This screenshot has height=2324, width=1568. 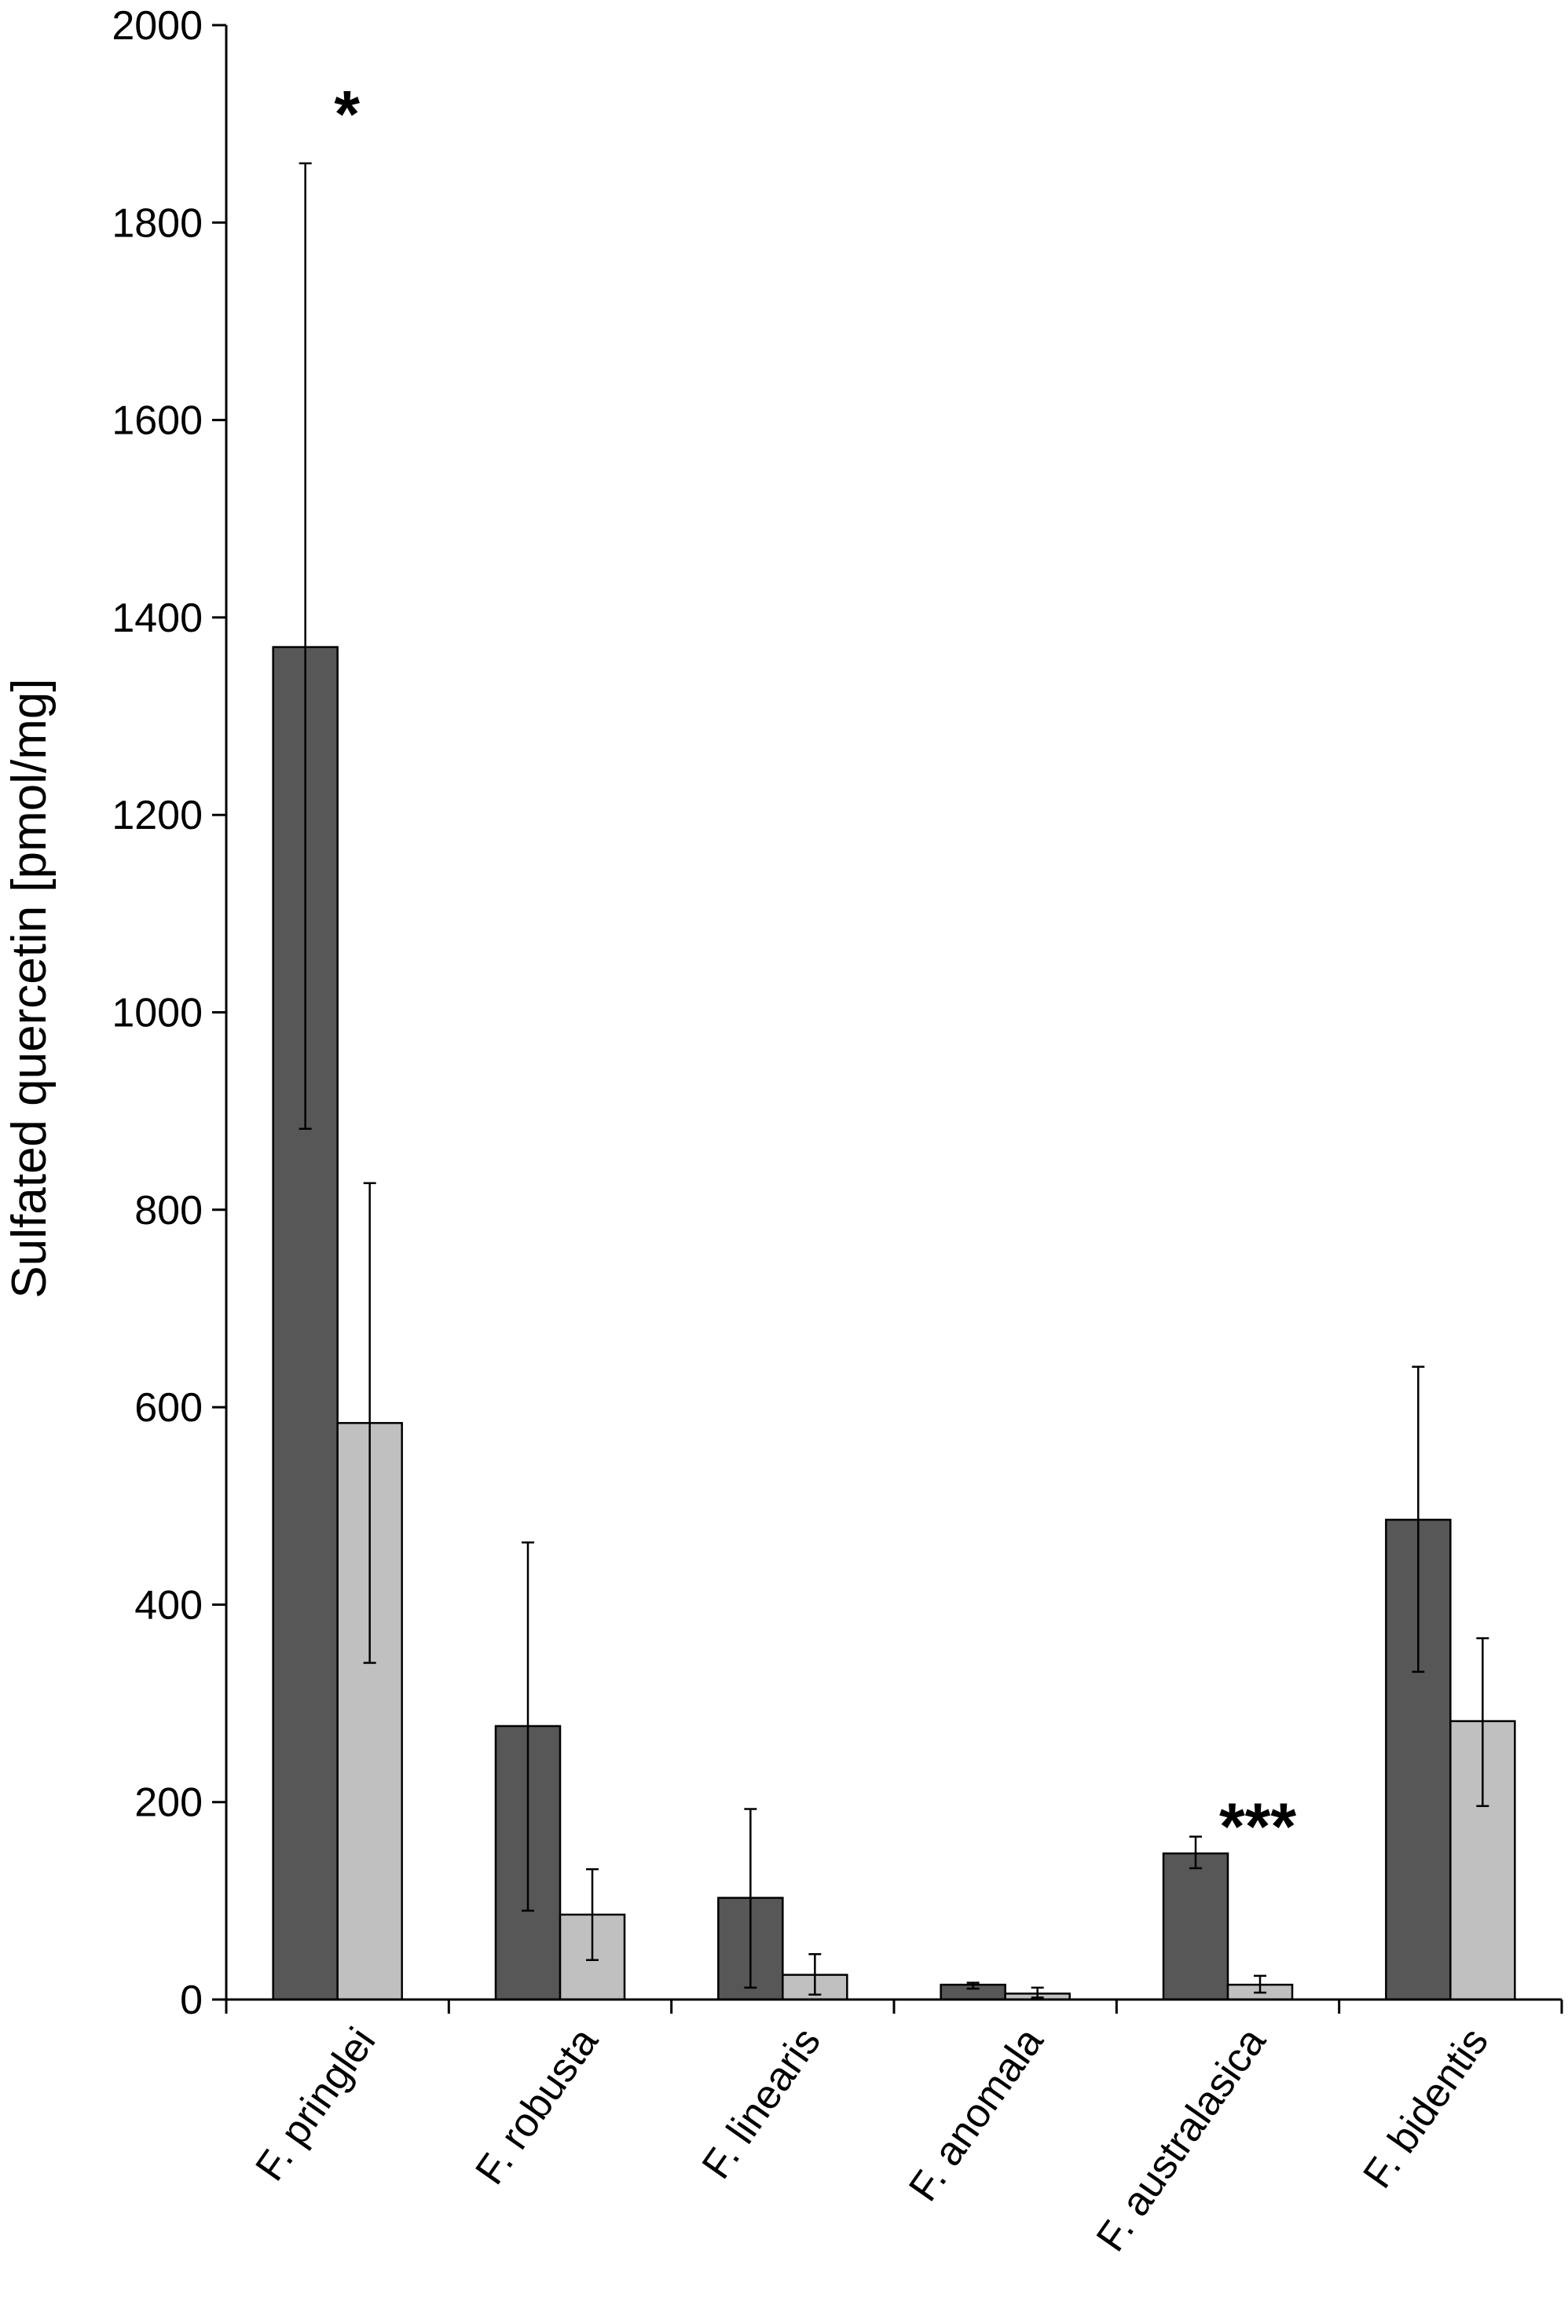 What do you see at coordinates (168, 1605) in the screenshot?
I see `y-tick-label: 400` at bounding box center [168, 1605].